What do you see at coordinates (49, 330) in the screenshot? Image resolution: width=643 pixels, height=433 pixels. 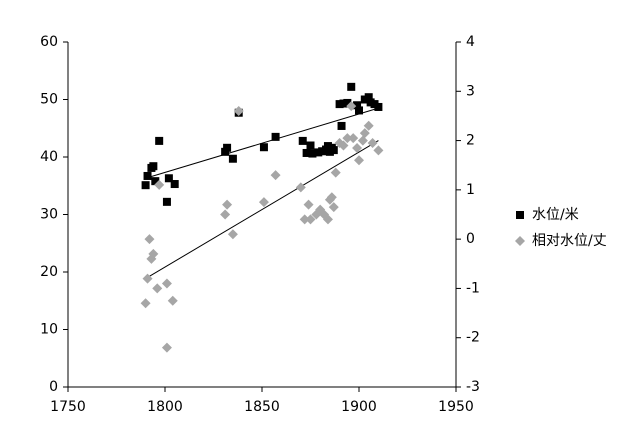 I see `y-tick-label: 10` at bounding box center [49, 330].